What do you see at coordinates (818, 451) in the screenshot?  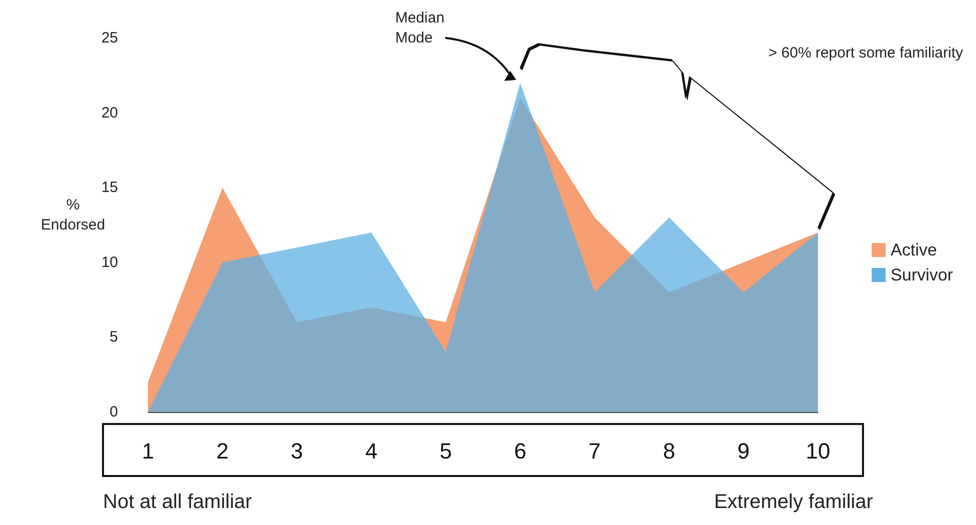 I see `x-tick-label: 10` at bounding box center [818, 451].